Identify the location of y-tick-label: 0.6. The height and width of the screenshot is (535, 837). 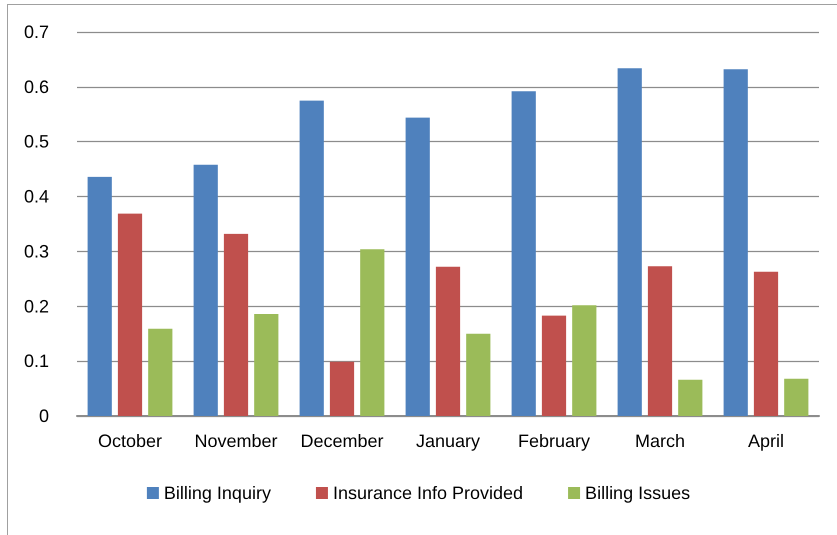
(36, 86).